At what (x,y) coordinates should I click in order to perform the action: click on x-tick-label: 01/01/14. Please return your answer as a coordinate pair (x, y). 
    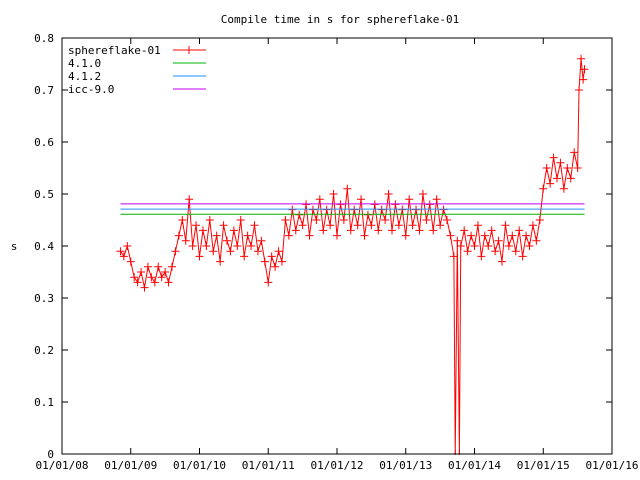
    Looking at the image, I should click on (474, 465).